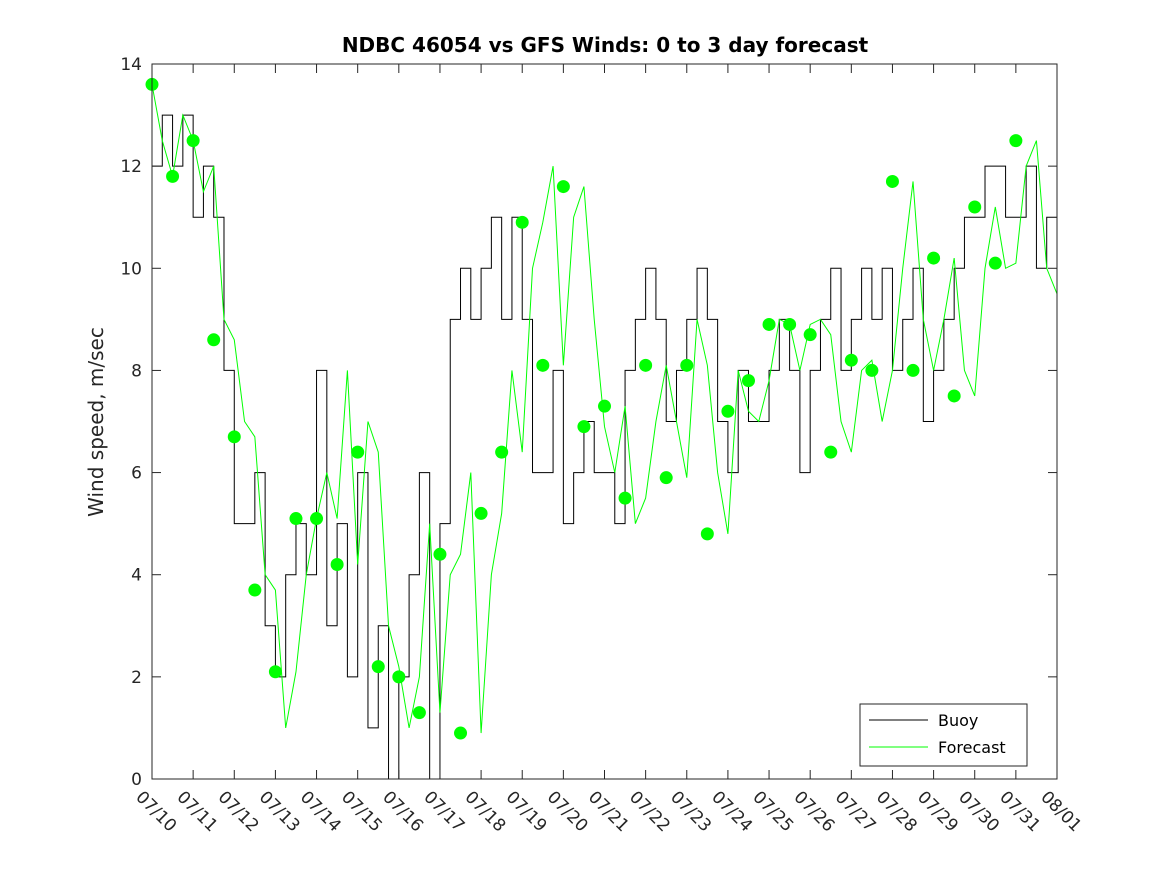  I want to click on y-tick-label: 14, so click(131, 65).